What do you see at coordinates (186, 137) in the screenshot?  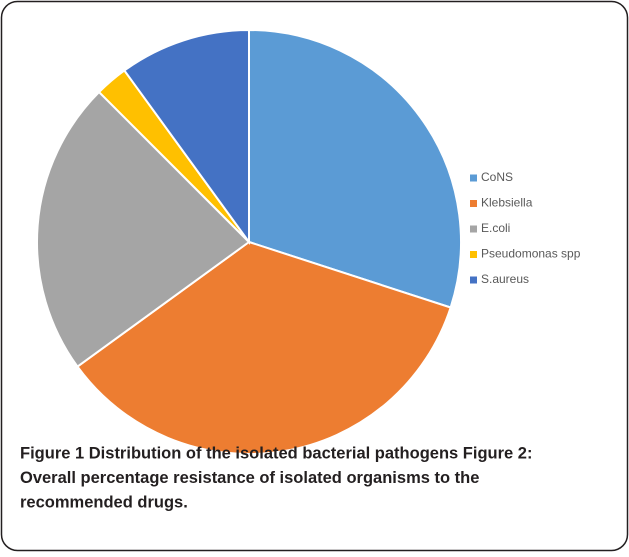 I see `pie-slice` at bounding box center [186, 137].